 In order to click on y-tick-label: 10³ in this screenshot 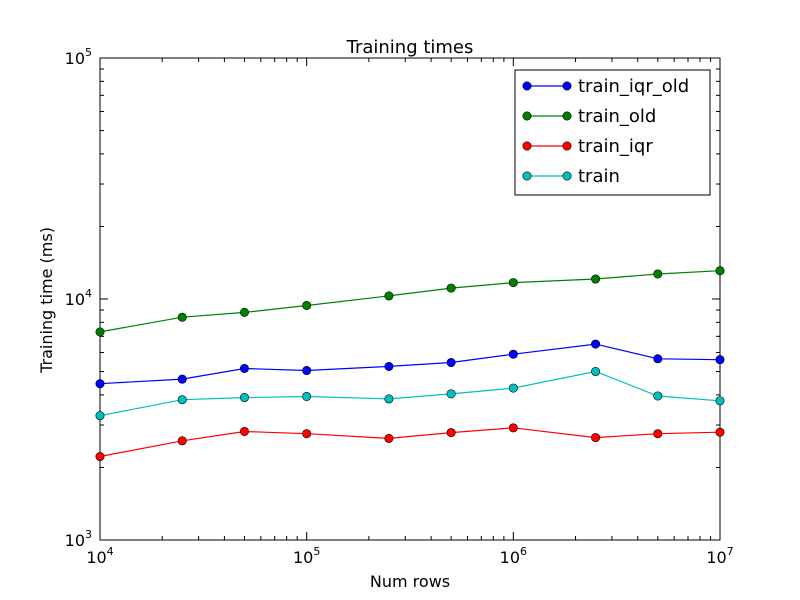, I will do `click(78, 539)`.